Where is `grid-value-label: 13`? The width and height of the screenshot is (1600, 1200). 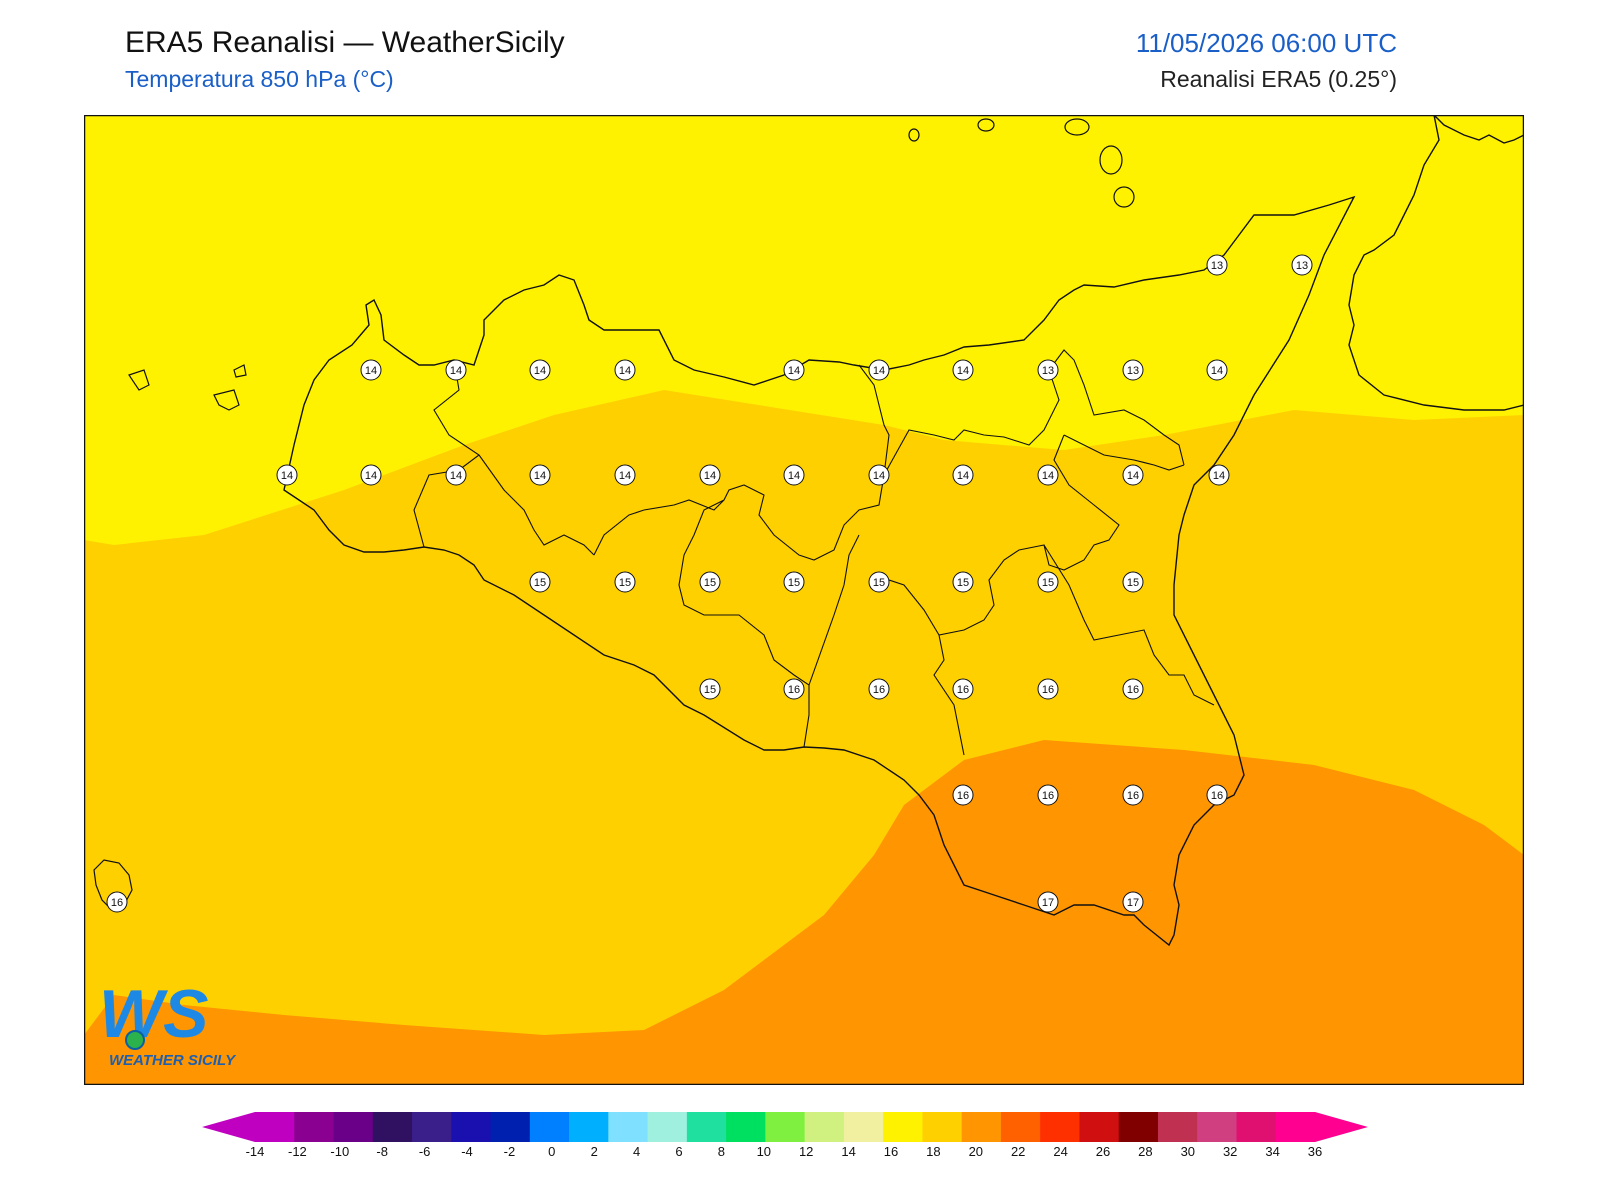 grid-value-label: 13 is located at coordinates (1217, 266).